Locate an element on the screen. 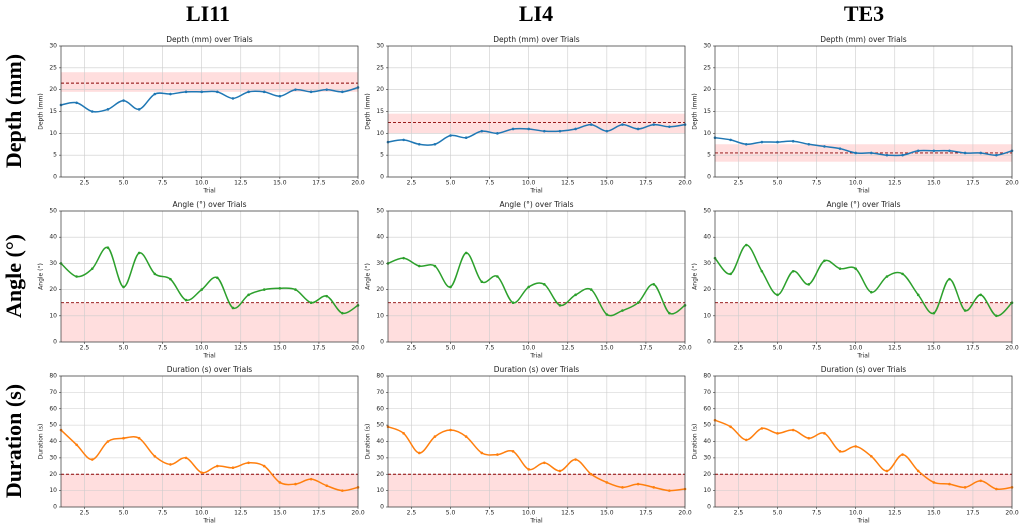 This screenshot has width=1024, height=528. chart-title: Angle (°) over Trials is located at coordinates (209, 204).